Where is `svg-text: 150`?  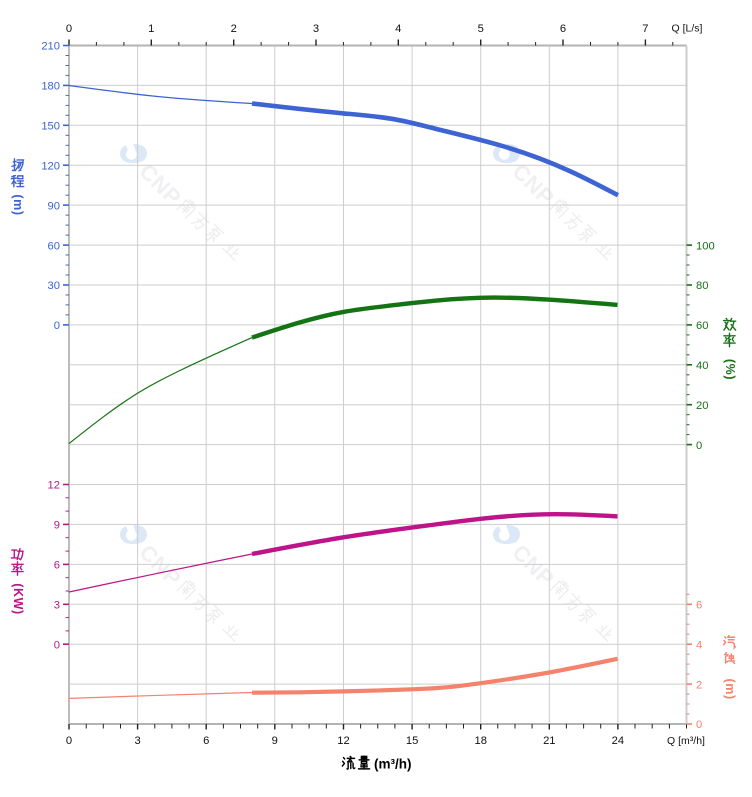
svg-text: 150 is located at coordinates (50, 127).